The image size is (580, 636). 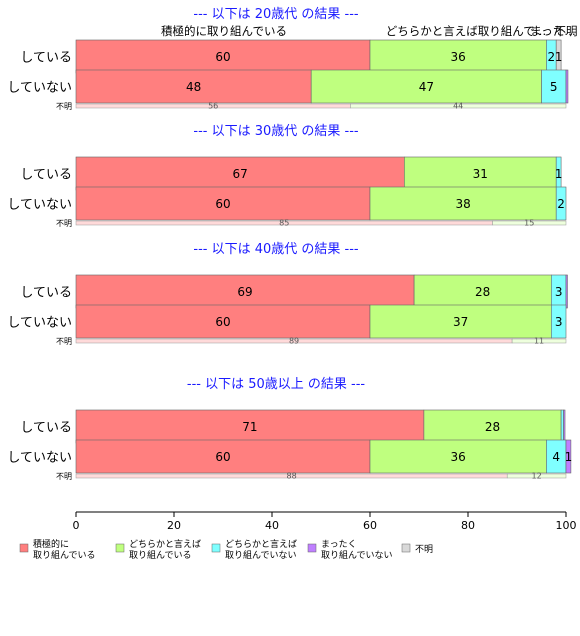 I want to click on na-value-label: 89, so click(x=294, y=341).